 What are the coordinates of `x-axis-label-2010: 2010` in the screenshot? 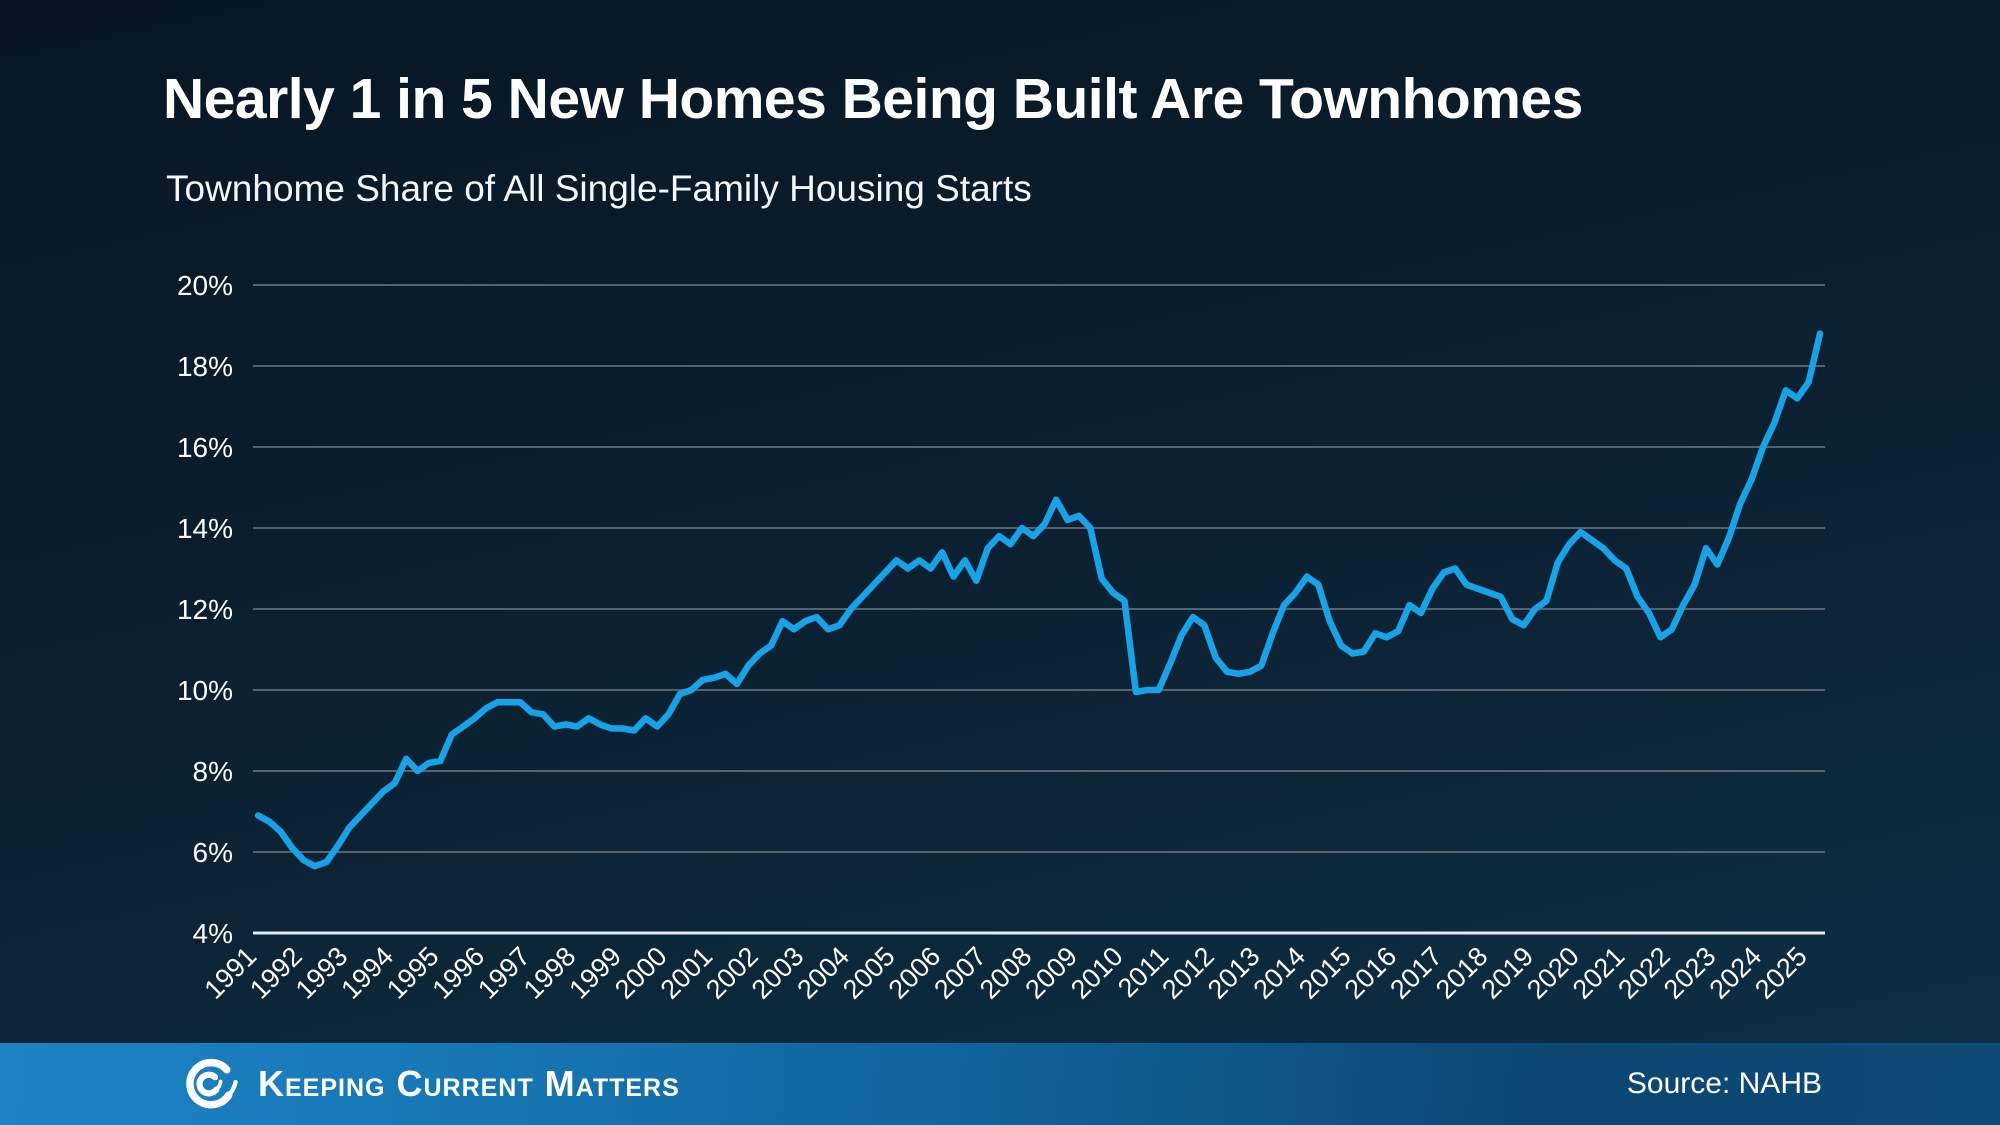 It's located at (1097, 973).